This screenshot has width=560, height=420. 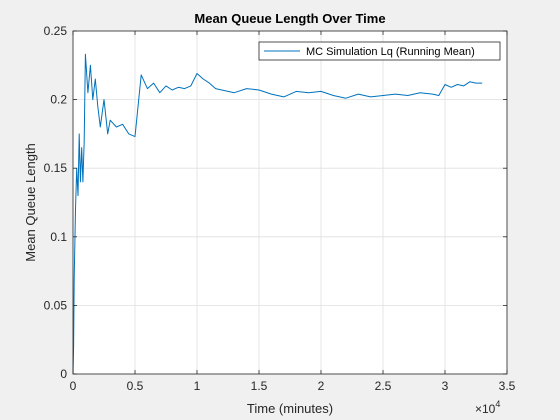 I want to click on y-tick-label: 0.25, so click(x=56, y=31).